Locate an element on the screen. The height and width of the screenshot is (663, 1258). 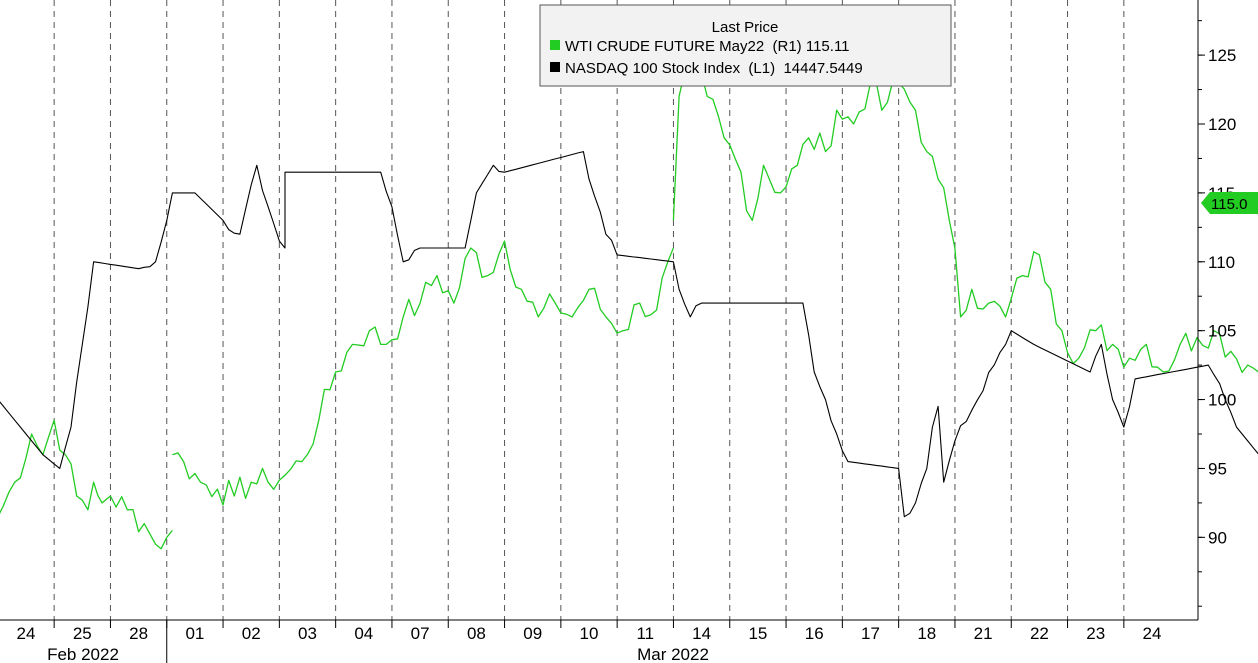
legend-entry-nasdaq-name: NASDAQ 100 Stock Index (L1) is located at coordinates (670, 68).